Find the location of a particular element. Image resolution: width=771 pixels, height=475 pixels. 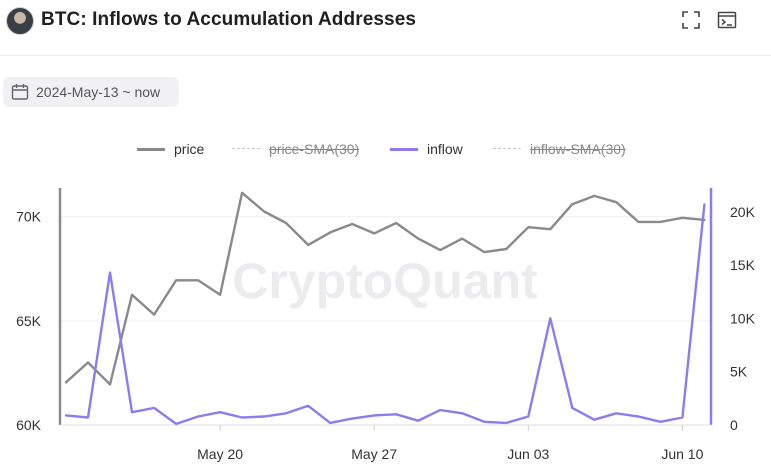

left-tick-label: 70K is located at coordinates (29, 217).